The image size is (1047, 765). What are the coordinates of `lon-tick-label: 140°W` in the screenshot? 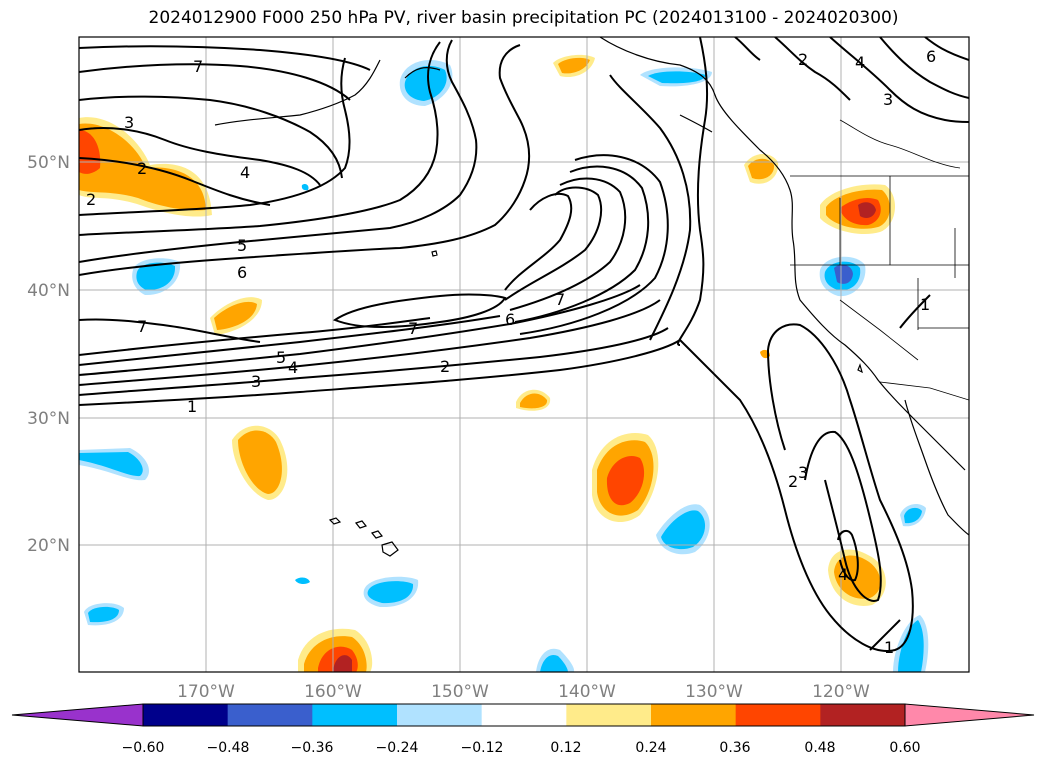 It's located at (587, 692).